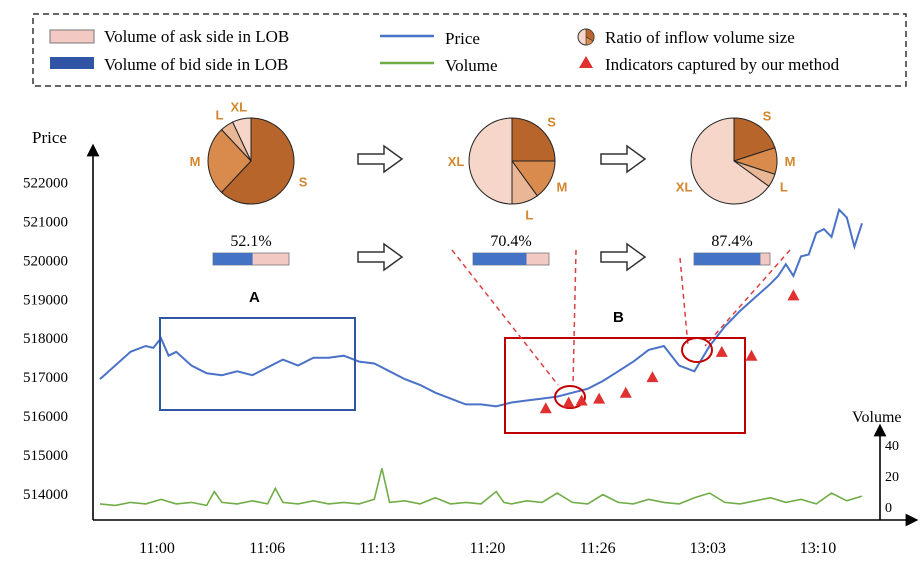  I want to click on volume-series-line, so click(481, 487).